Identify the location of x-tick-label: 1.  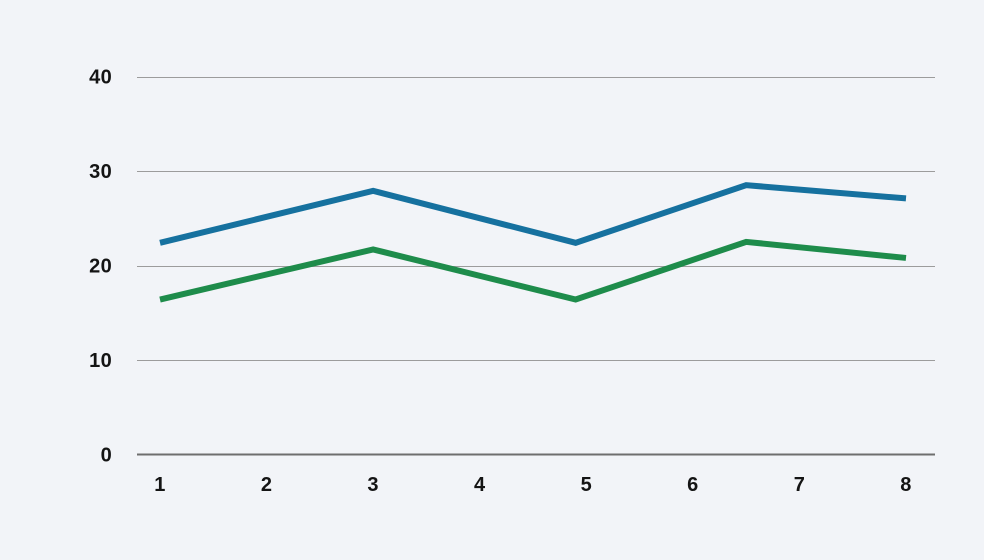
(159, 485).